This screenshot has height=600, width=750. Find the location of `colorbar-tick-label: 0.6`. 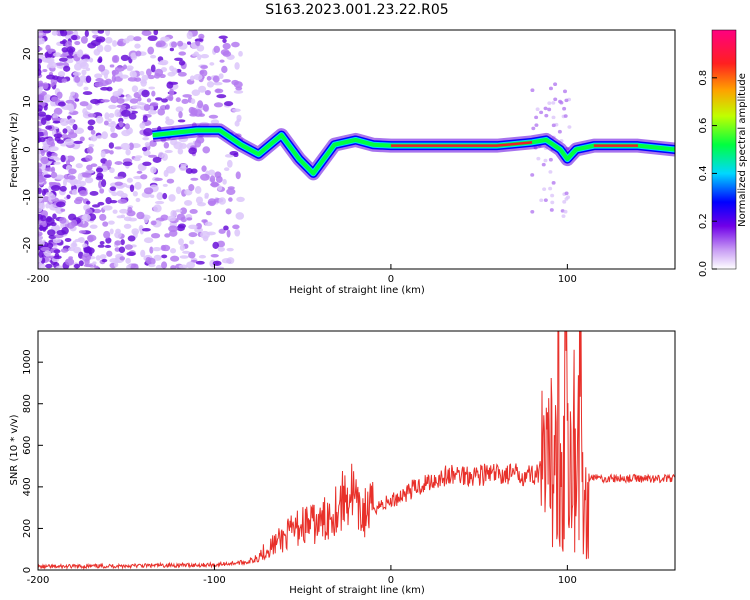

colorbar-tick-label: 0.6 is located at coordinates (703, 126).